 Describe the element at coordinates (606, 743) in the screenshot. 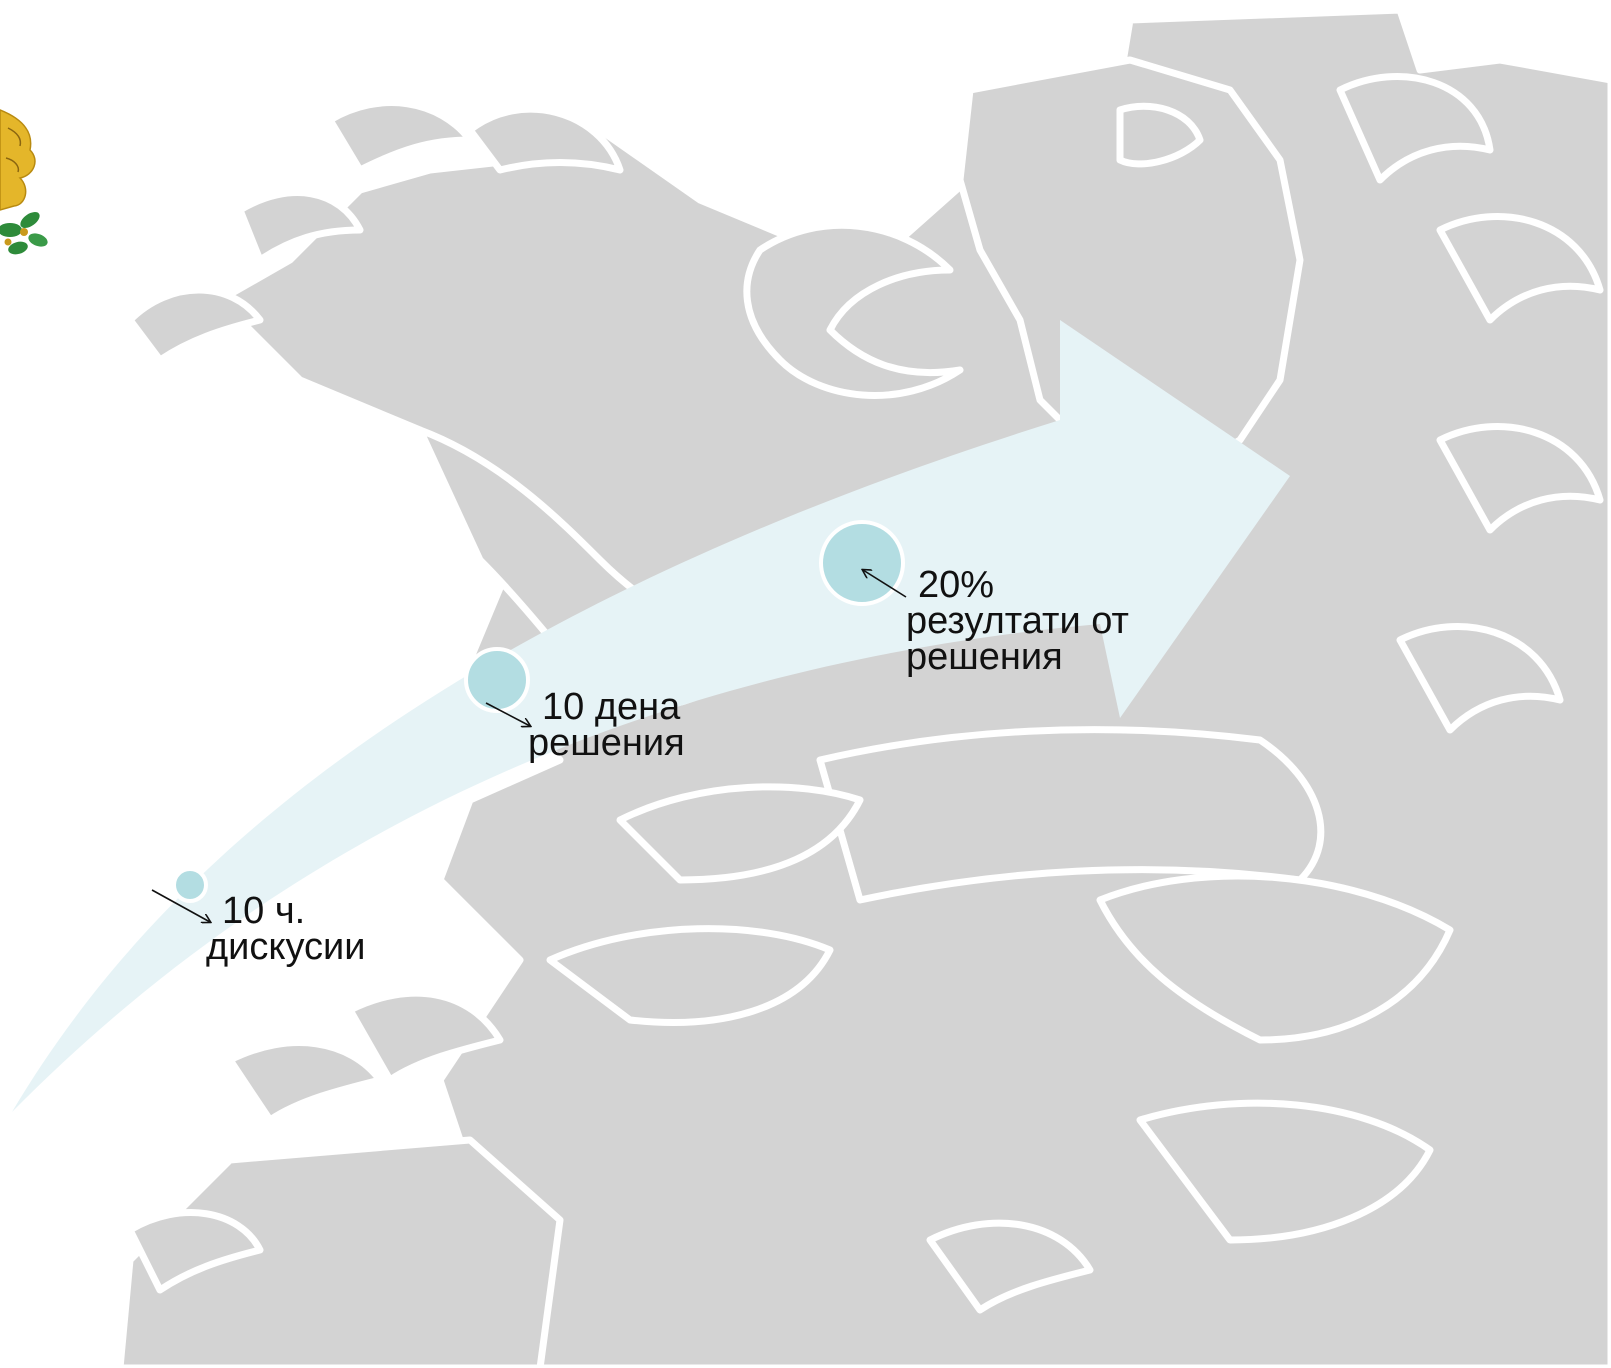

I see `milestone-2-line-2: решения` at that location.